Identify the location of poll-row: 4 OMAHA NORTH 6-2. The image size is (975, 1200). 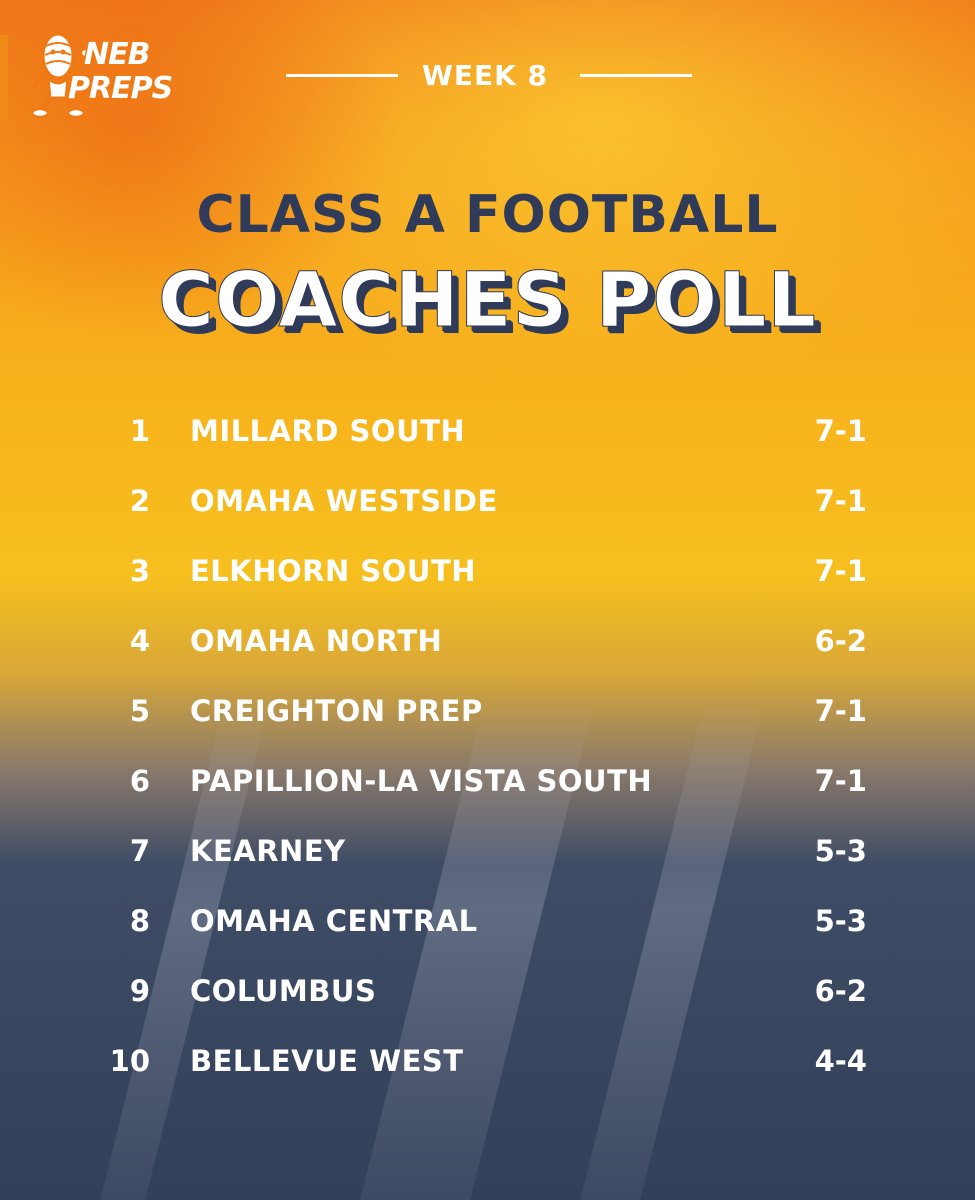
(487, 641).